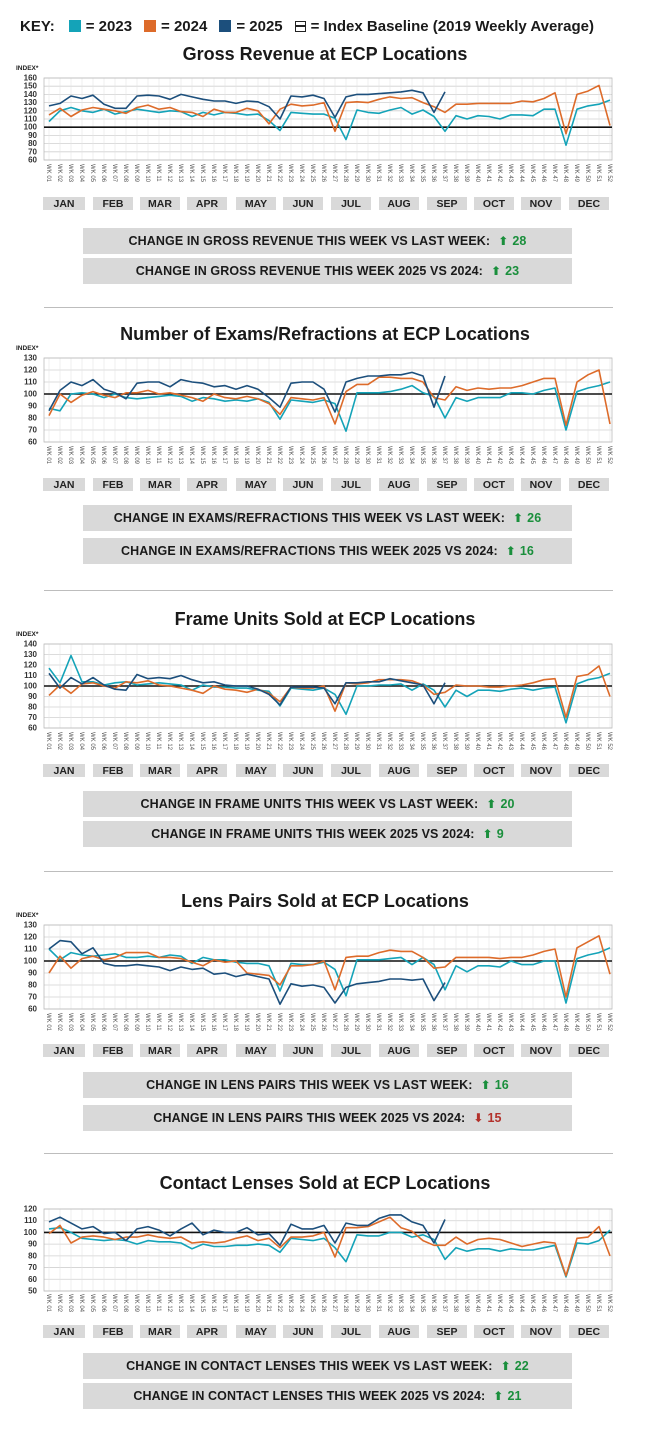 The height and width of the screenshot is (1433, 650). What do you see at coordinates (246, 741) in the screenshot?
I see `week-tick-label: WK 19` at bounding box center [246, 741].